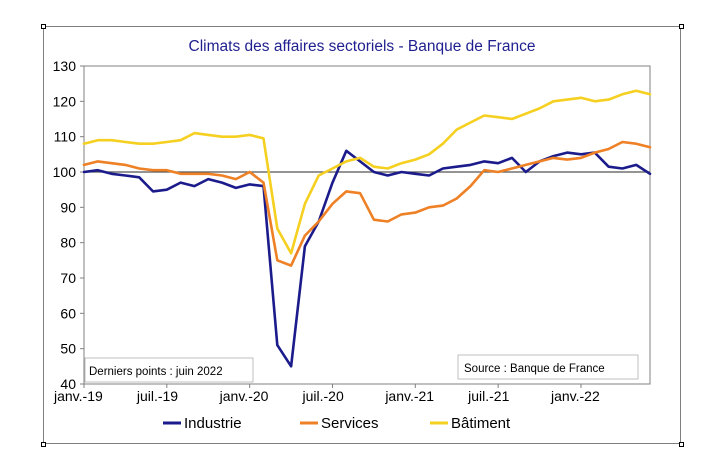  What do you see at coordinates (68, 225) in the screenshot?
I see `y-axis-tick-labels: 40 50 60 70 80 90 100 110 120 130` at bounding box center [68, 225].